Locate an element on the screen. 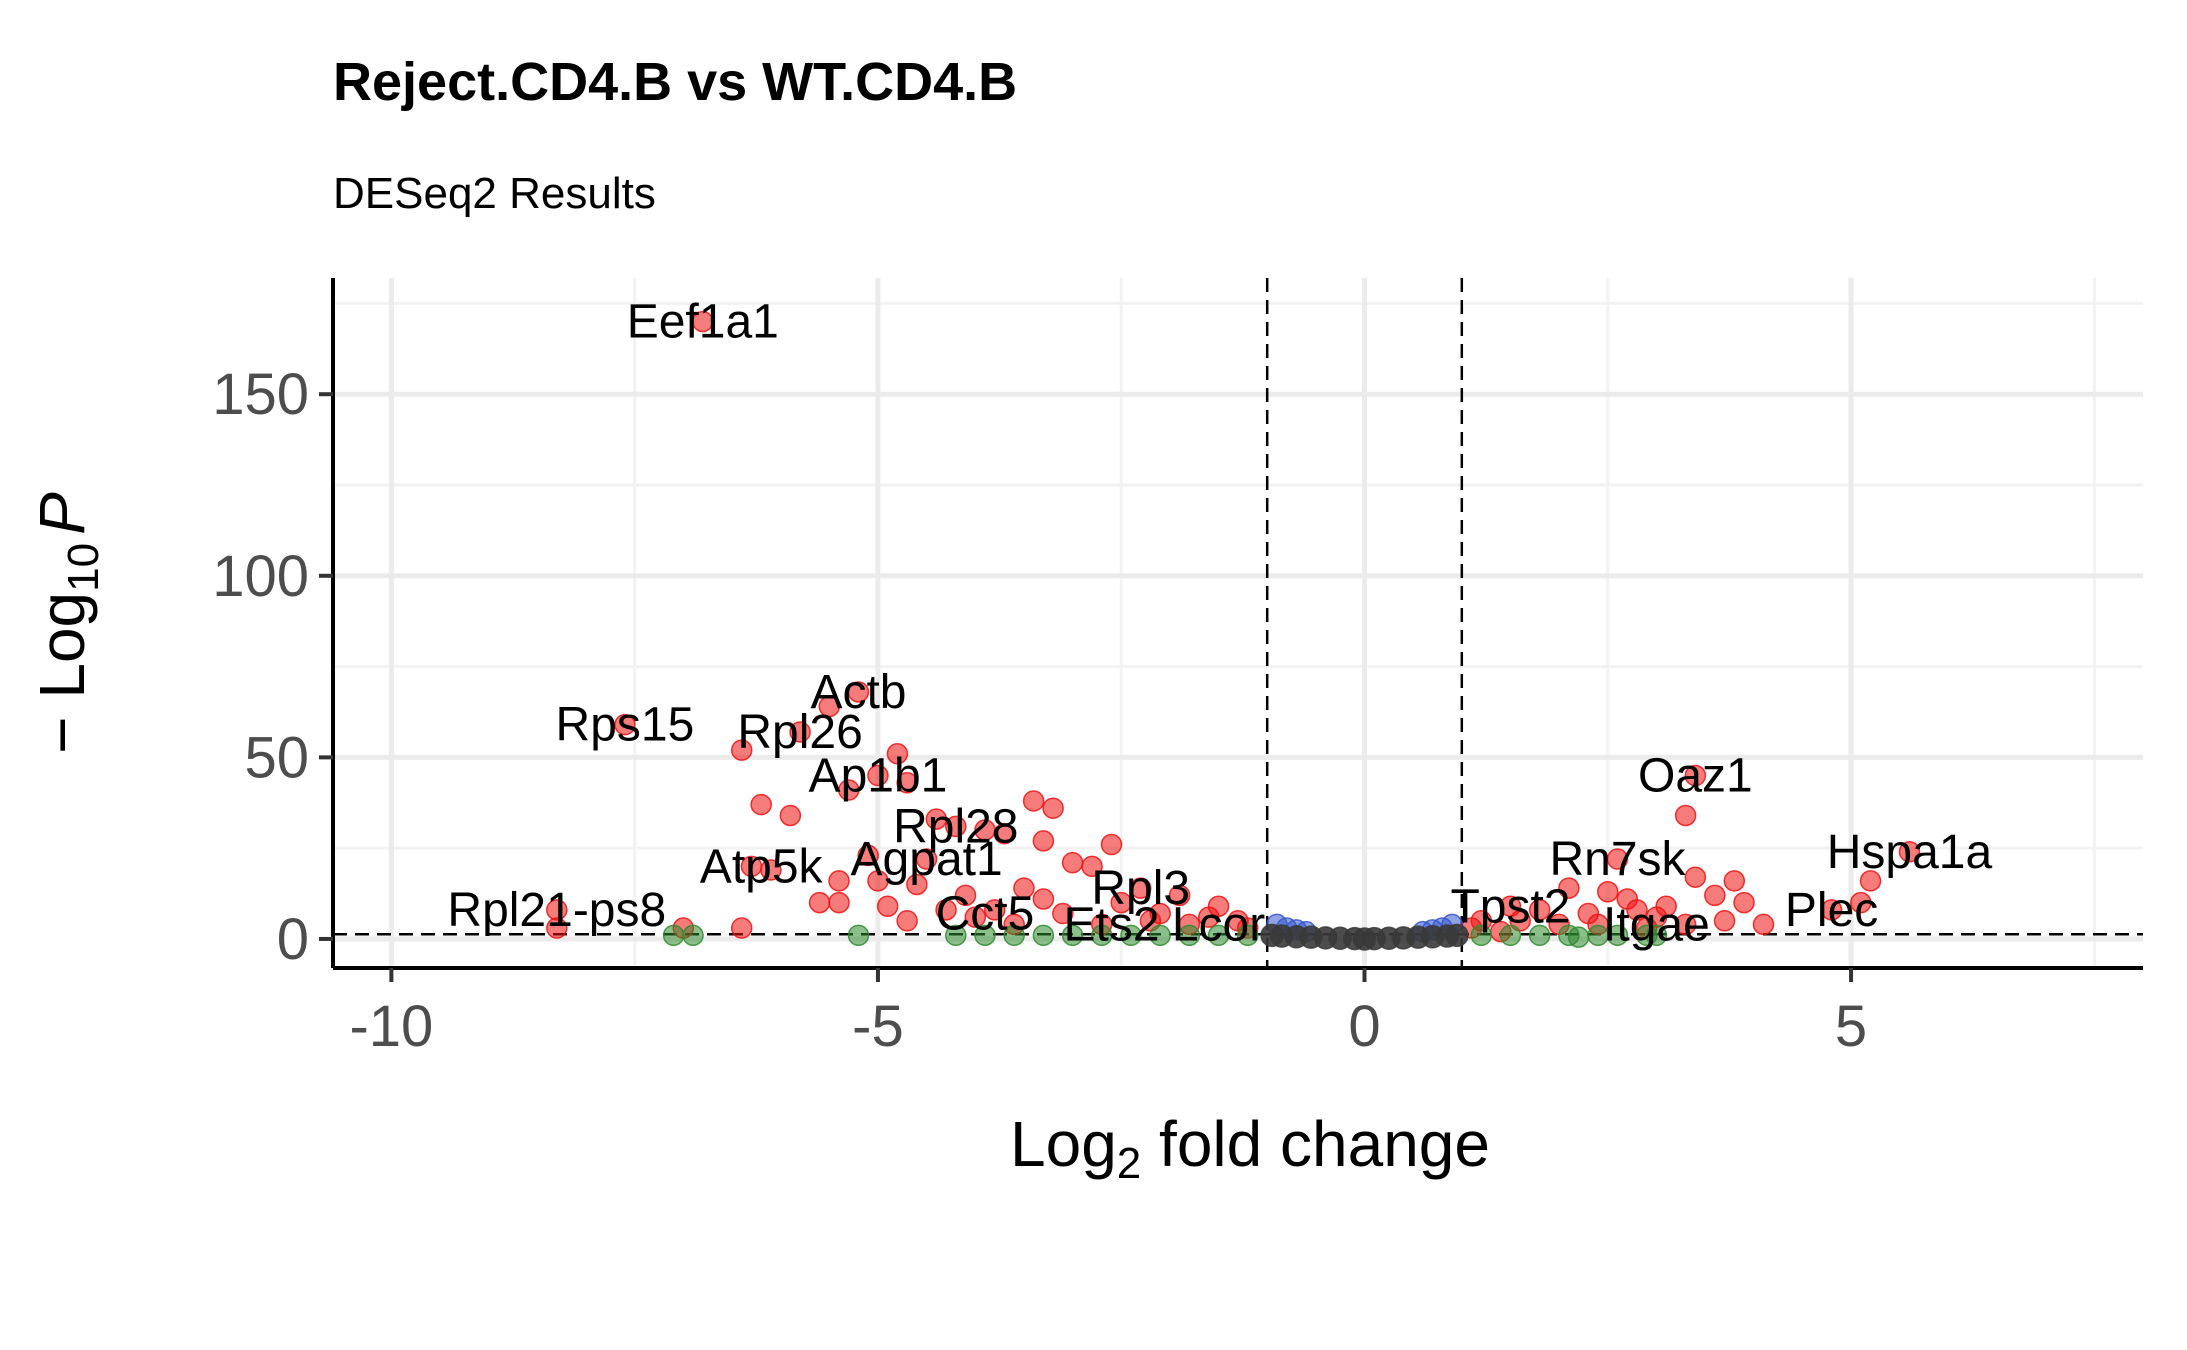 This screenshot has height=1350, width=2187. x-tick-label: 0 is located at coordinates (1364, 1026).